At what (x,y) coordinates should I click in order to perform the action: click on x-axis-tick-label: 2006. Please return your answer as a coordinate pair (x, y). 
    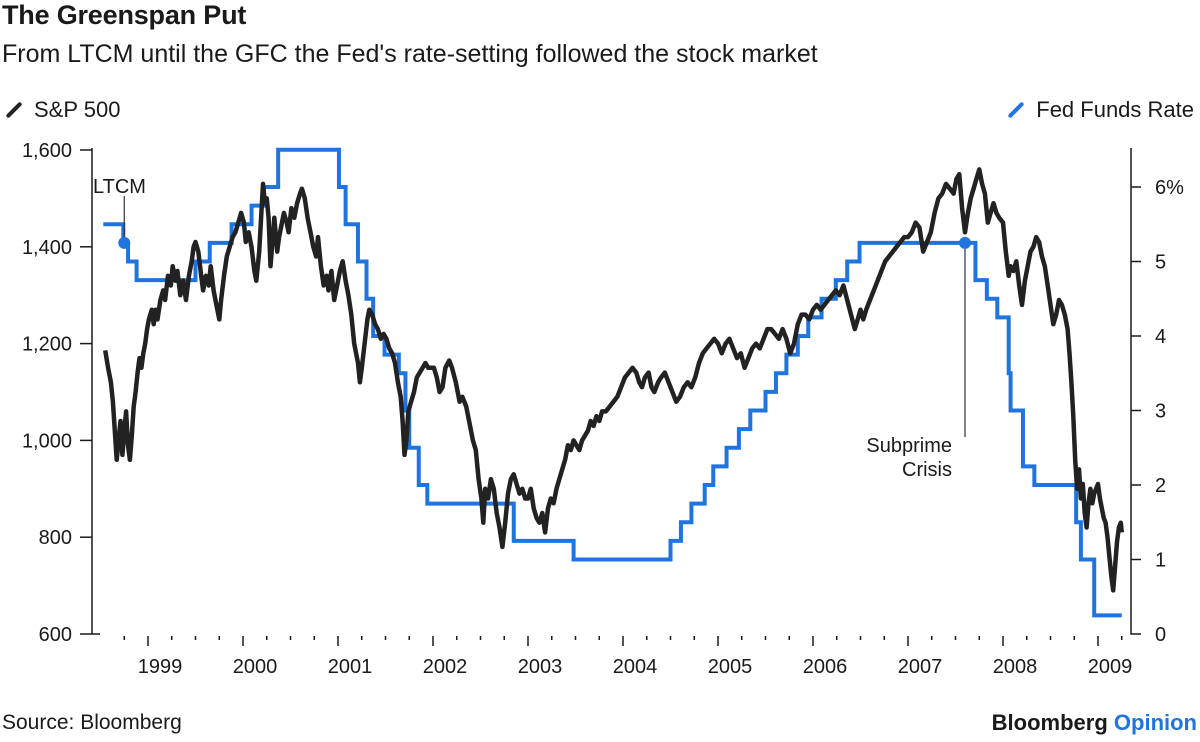
    Looking at the image, I should click on (825, 667).